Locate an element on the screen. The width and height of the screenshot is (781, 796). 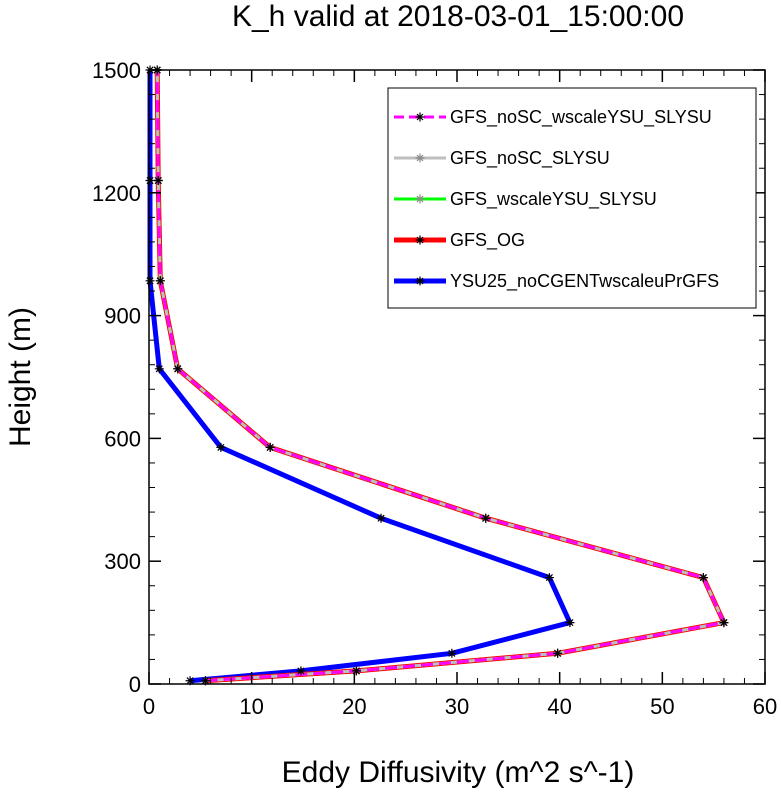
x-tick-label: 60 is located at coordinates (765, 706).